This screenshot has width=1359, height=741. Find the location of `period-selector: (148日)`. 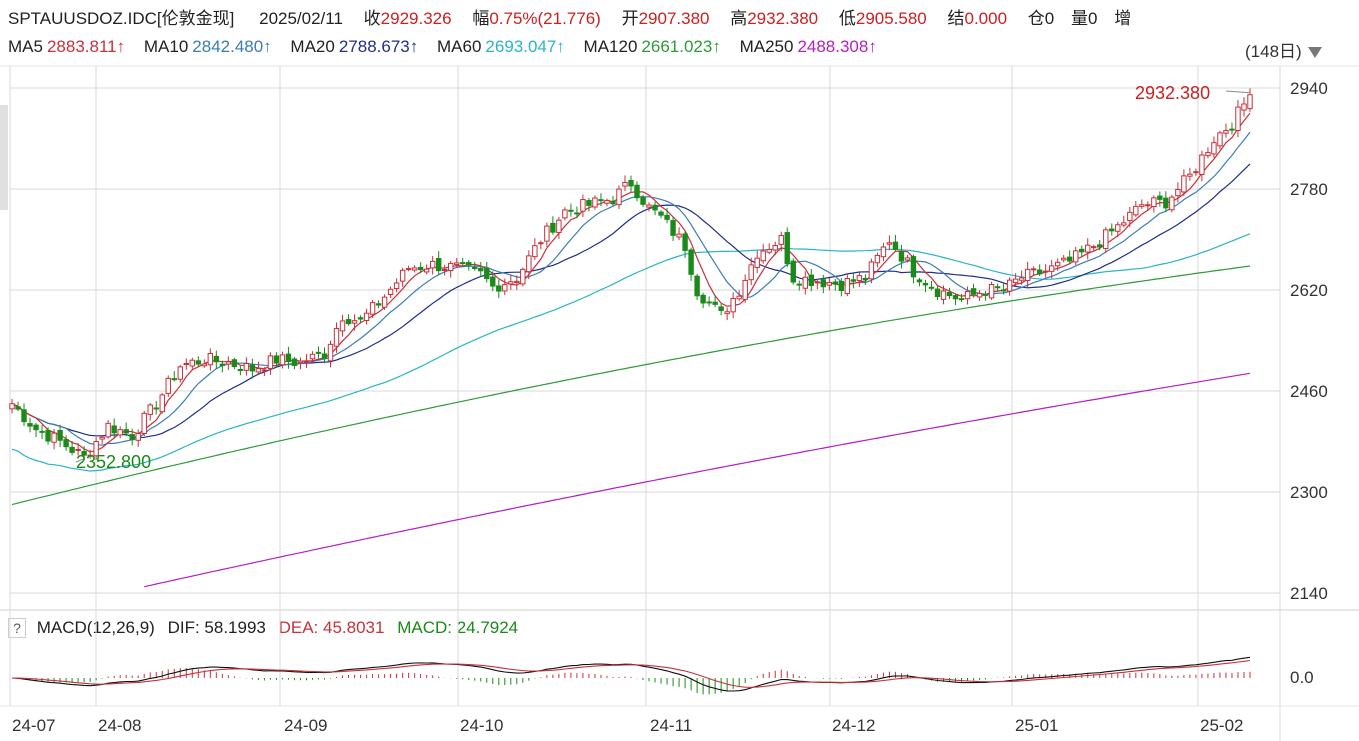

period-selector: (148日) is located at coordinates (1283, 49).